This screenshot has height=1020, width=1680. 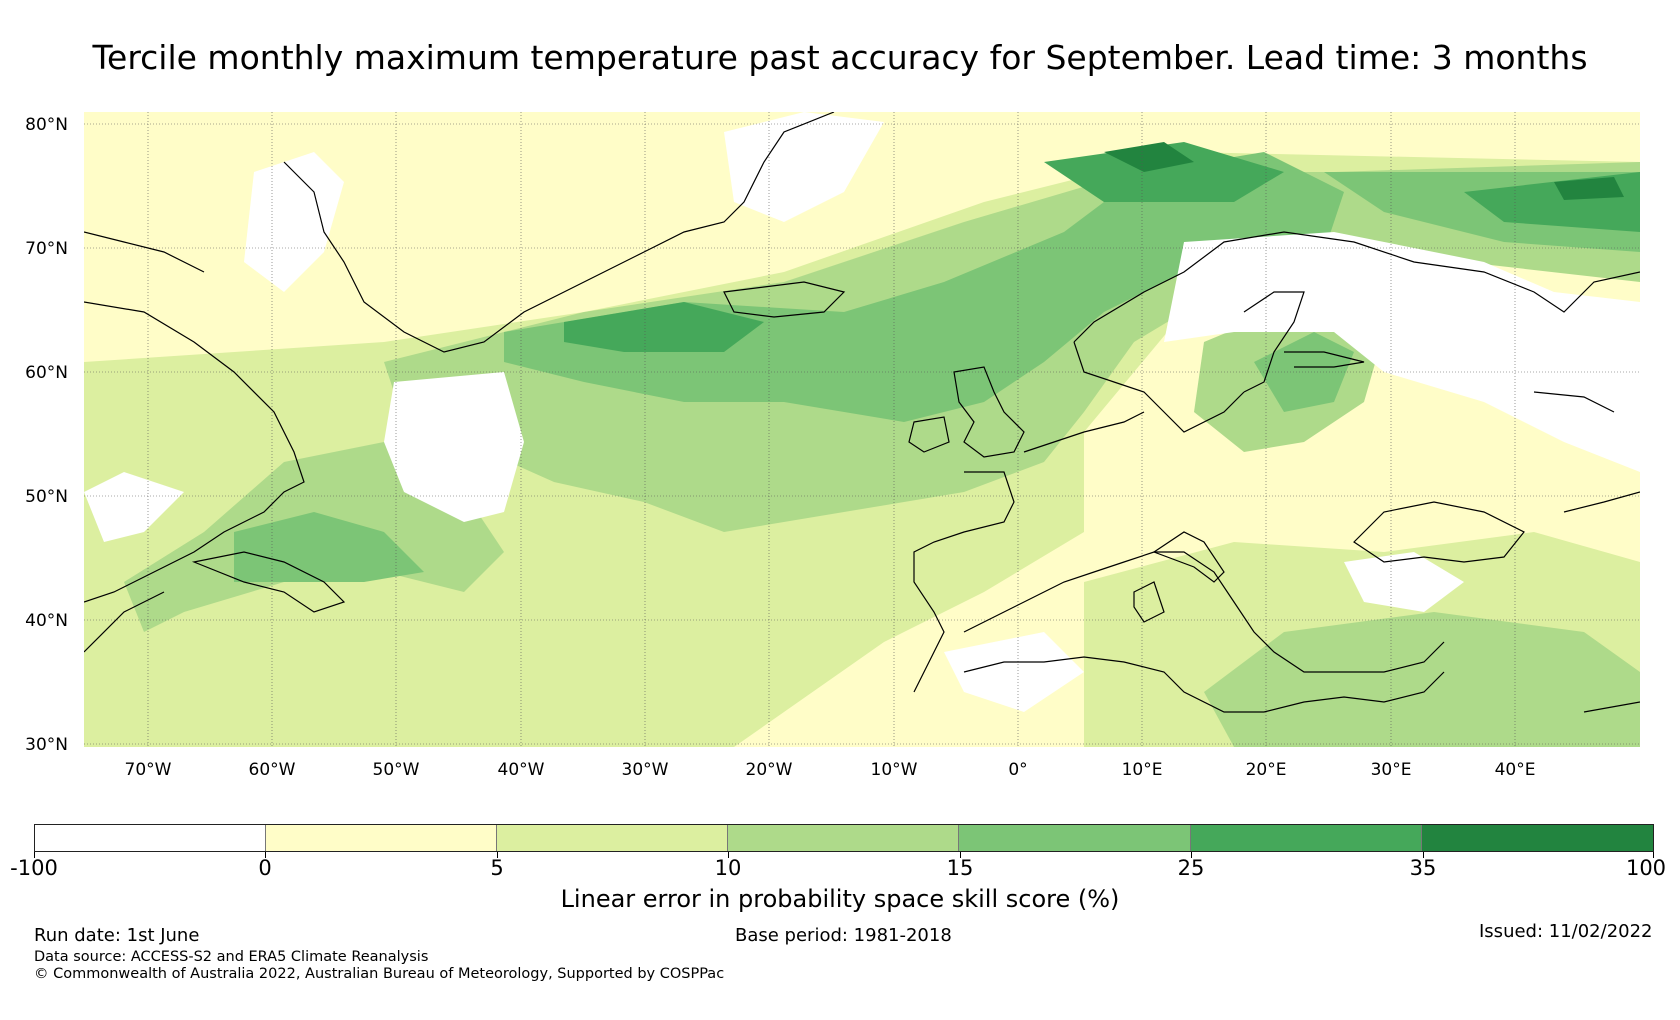 I want to click on colorbar-label: -100, so click(x=34, y=868).